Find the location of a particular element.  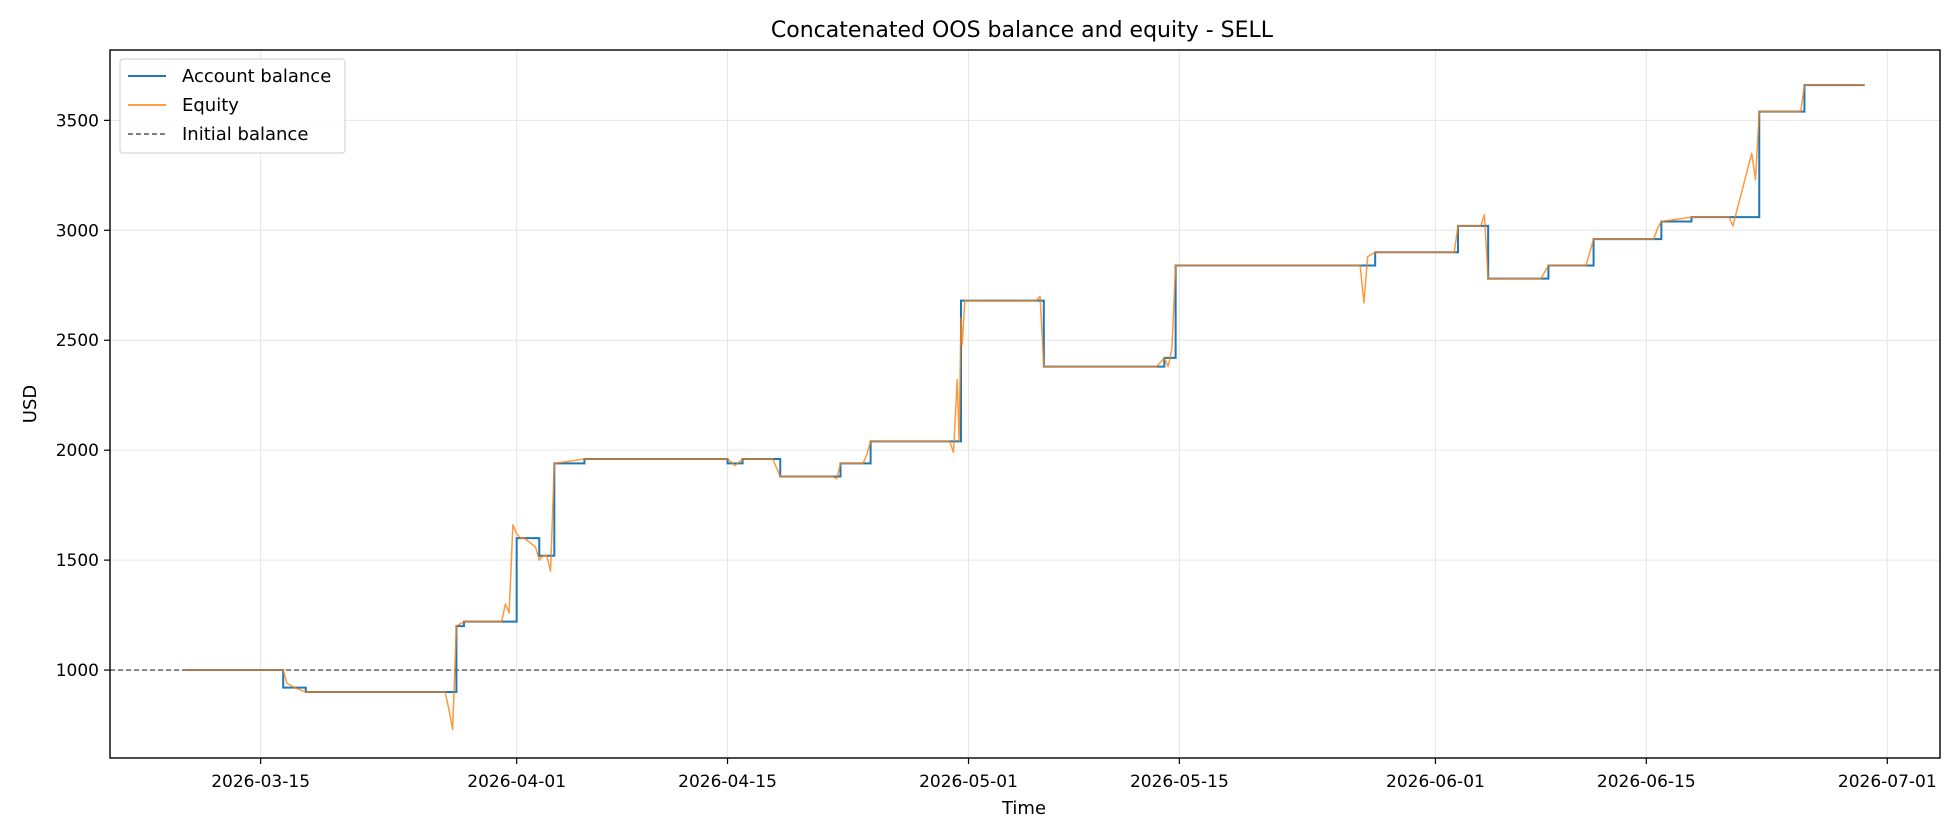

x-tick-label: 2026-05-01 is located at coordinates (968, 782).